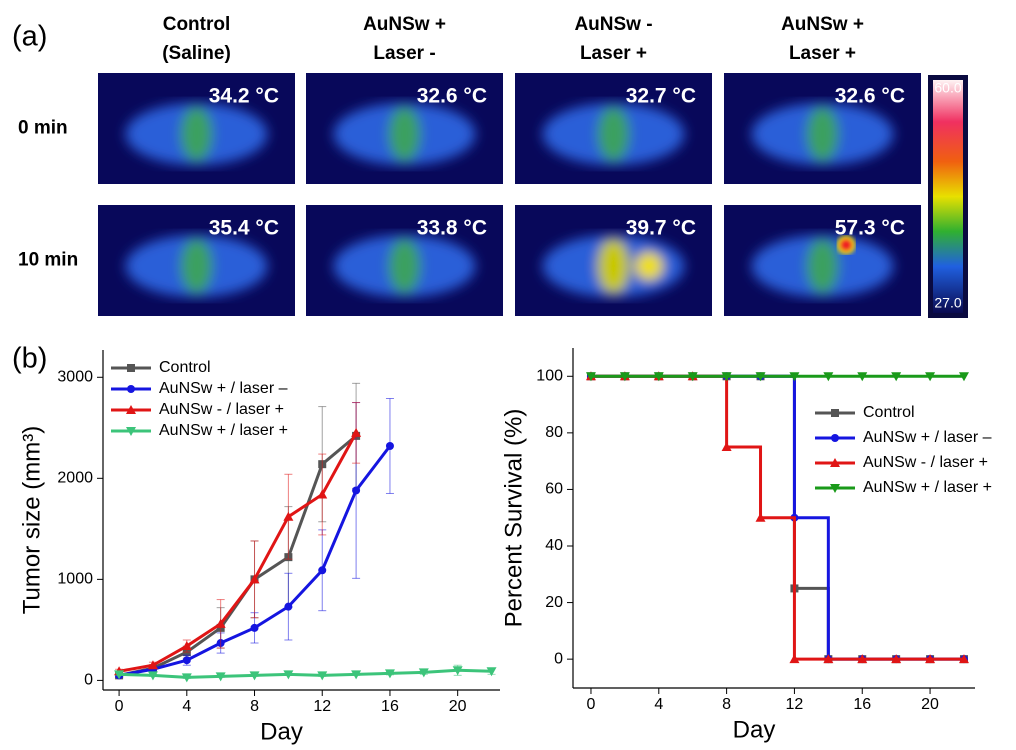 The image size is (1016, 750). Describe the element at coordinates (947, 303) in the screenshot. I see `colorbar-min: 27.0` at that location.